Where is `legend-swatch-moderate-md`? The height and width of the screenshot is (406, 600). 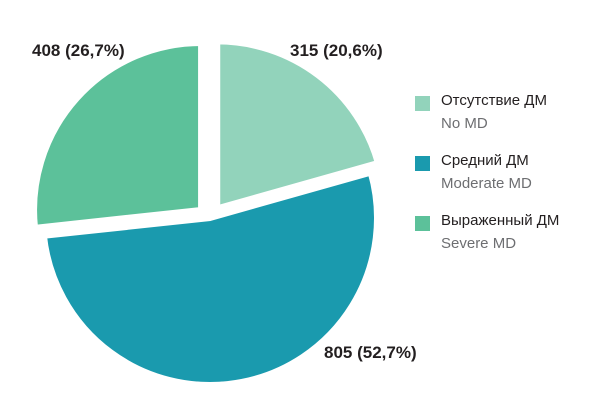 legend-swatch-moderate-md is located at coordinates (422, 163).